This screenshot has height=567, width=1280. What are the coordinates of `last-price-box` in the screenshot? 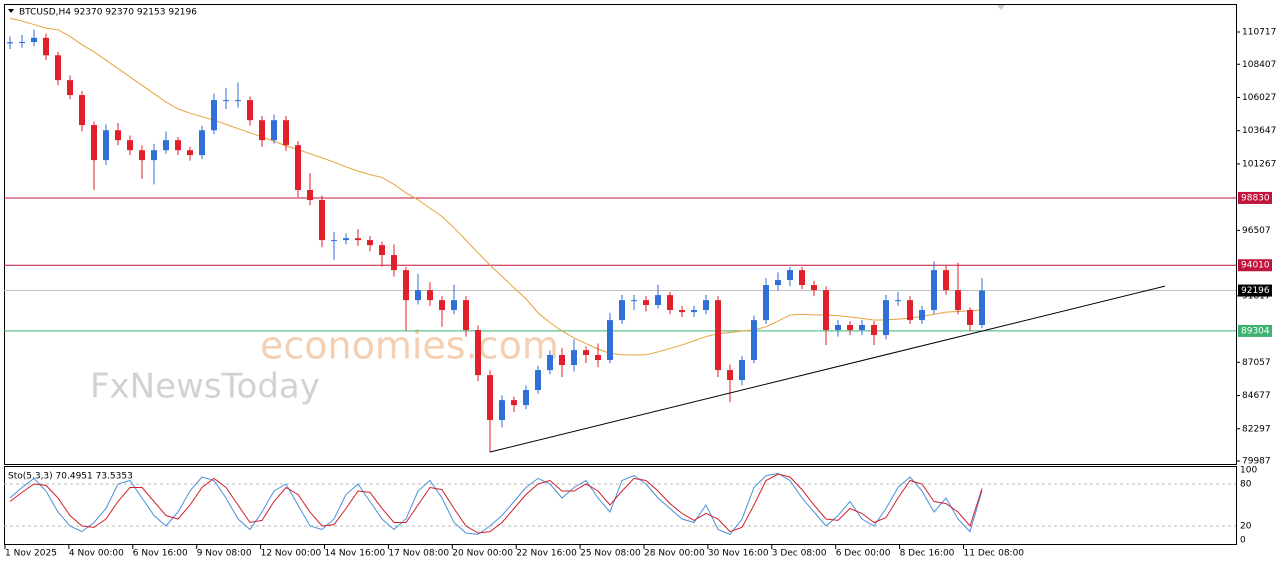 It's located at (1255, 290).